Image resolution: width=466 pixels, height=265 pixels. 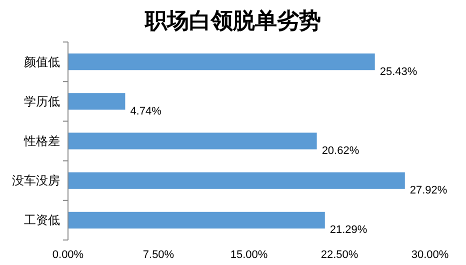 What do you see at coordinates (42, 61) in the screenshot?
I see `y-tick-label: 颜值低` at bounding box center [42, 61].